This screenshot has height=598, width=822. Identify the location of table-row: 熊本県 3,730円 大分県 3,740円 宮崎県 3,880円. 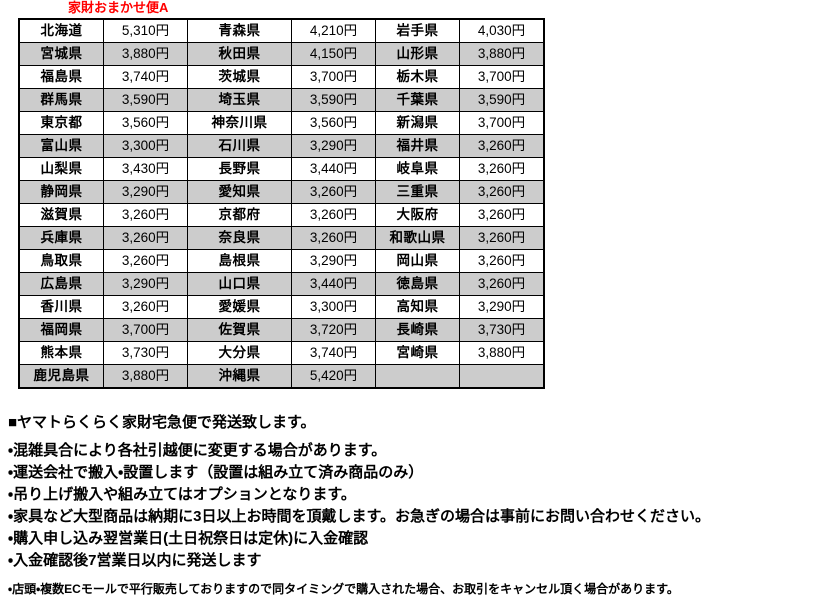
(281, 353).